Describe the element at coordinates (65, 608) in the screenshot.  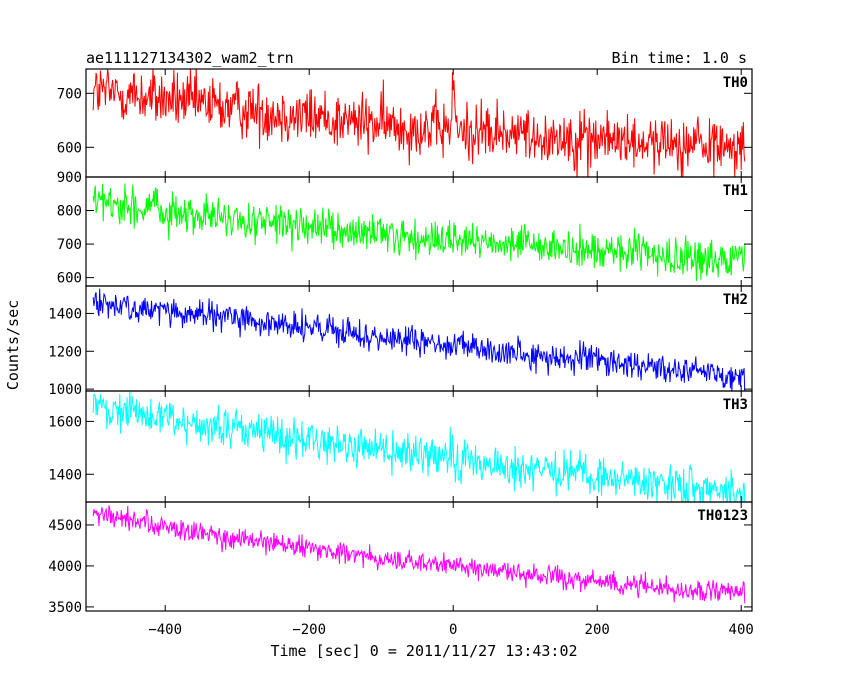
I see `y-tick-label: 3500` at that location.